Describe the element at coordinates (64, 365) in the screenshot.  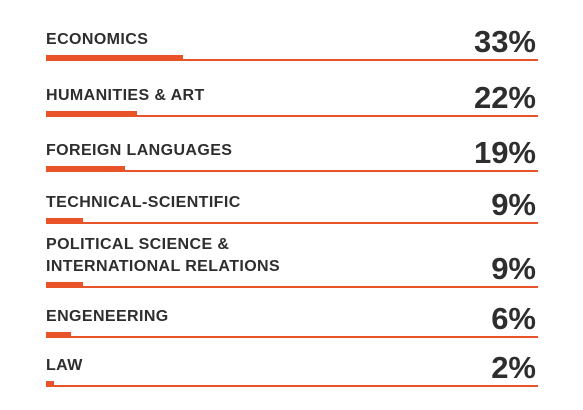
I see `category-label: LAW` at that location.